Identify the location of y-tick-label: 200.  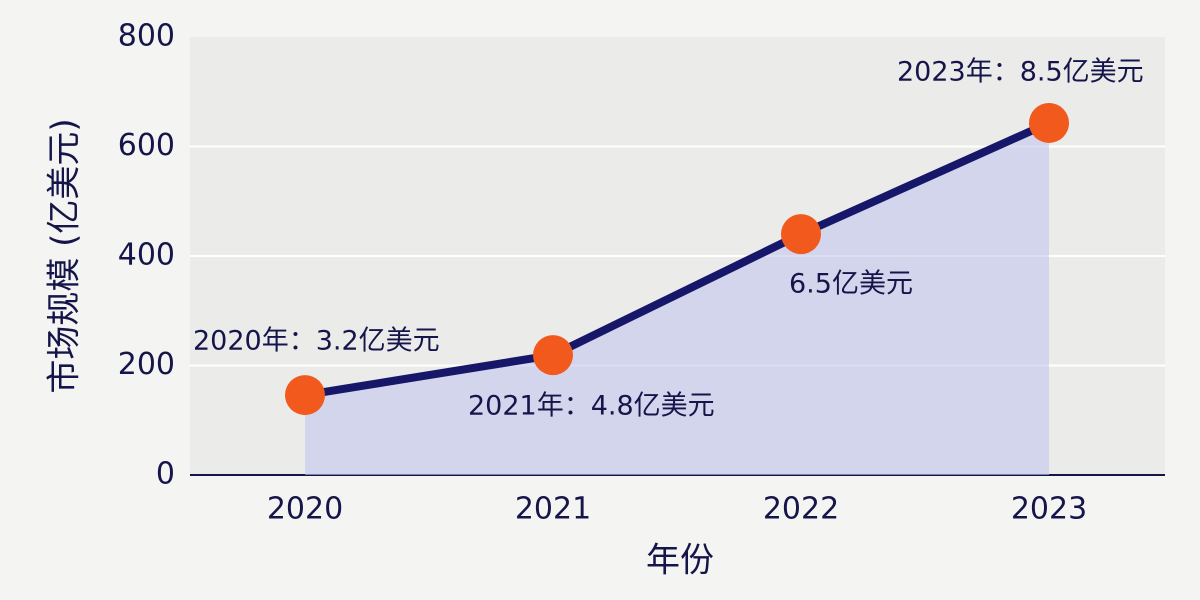
(146, 364).